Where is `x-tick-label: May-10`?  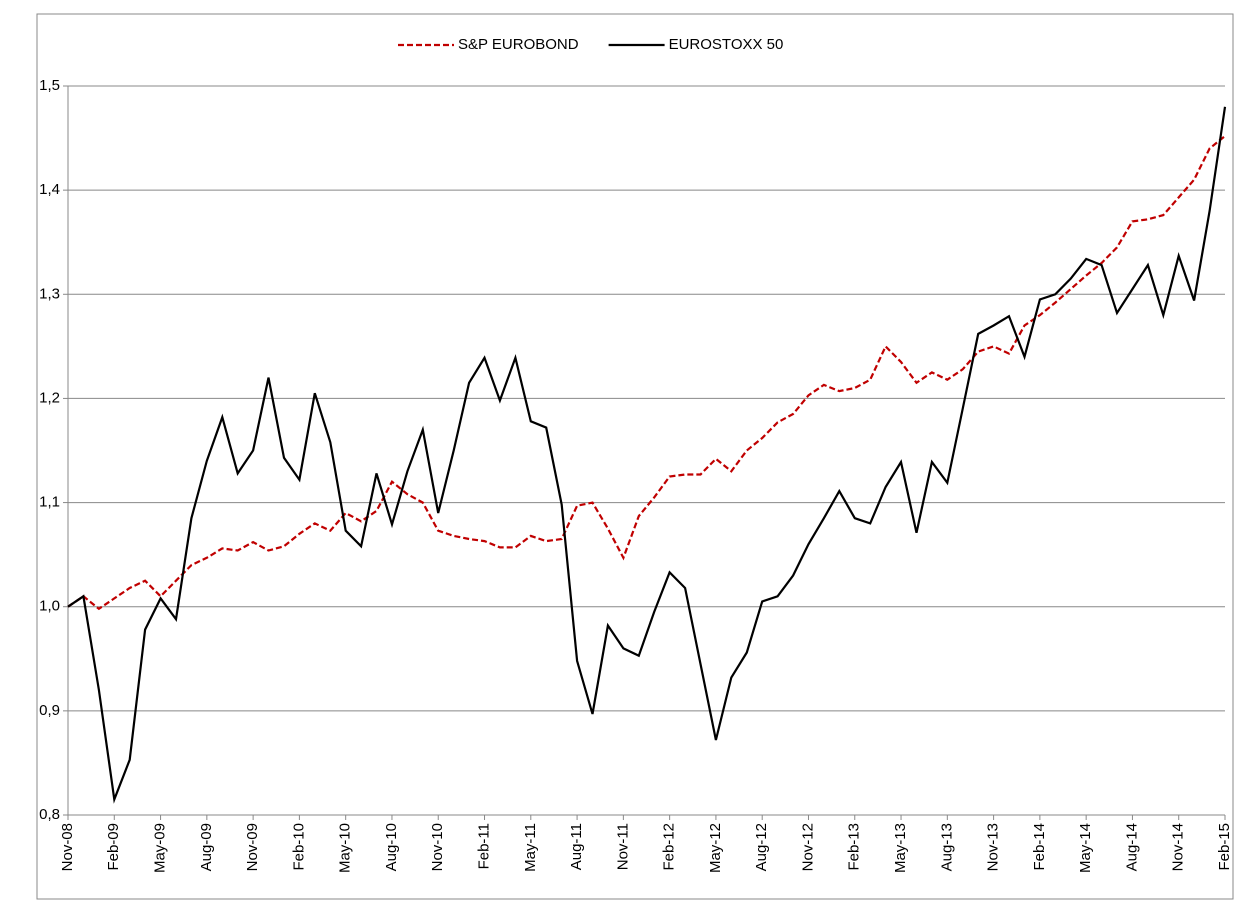
x-tick-label: May-10 is located at coordinates (345, 848).